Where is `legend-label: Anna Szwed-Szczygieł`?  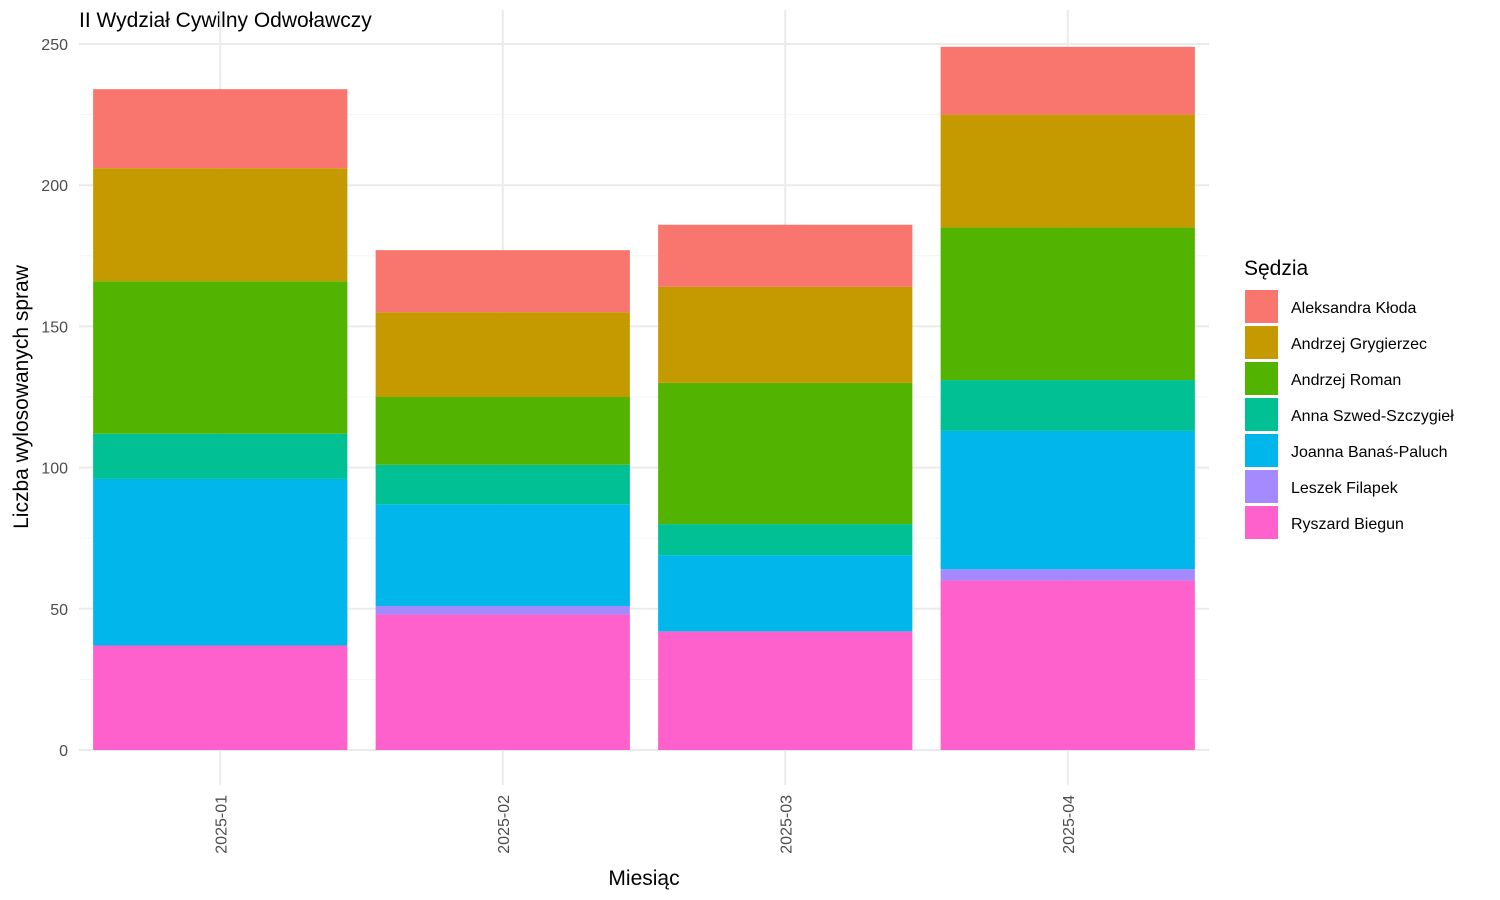 legend-label: Anna Szwed-Szczygieł is located at coordinates (1372, 416).